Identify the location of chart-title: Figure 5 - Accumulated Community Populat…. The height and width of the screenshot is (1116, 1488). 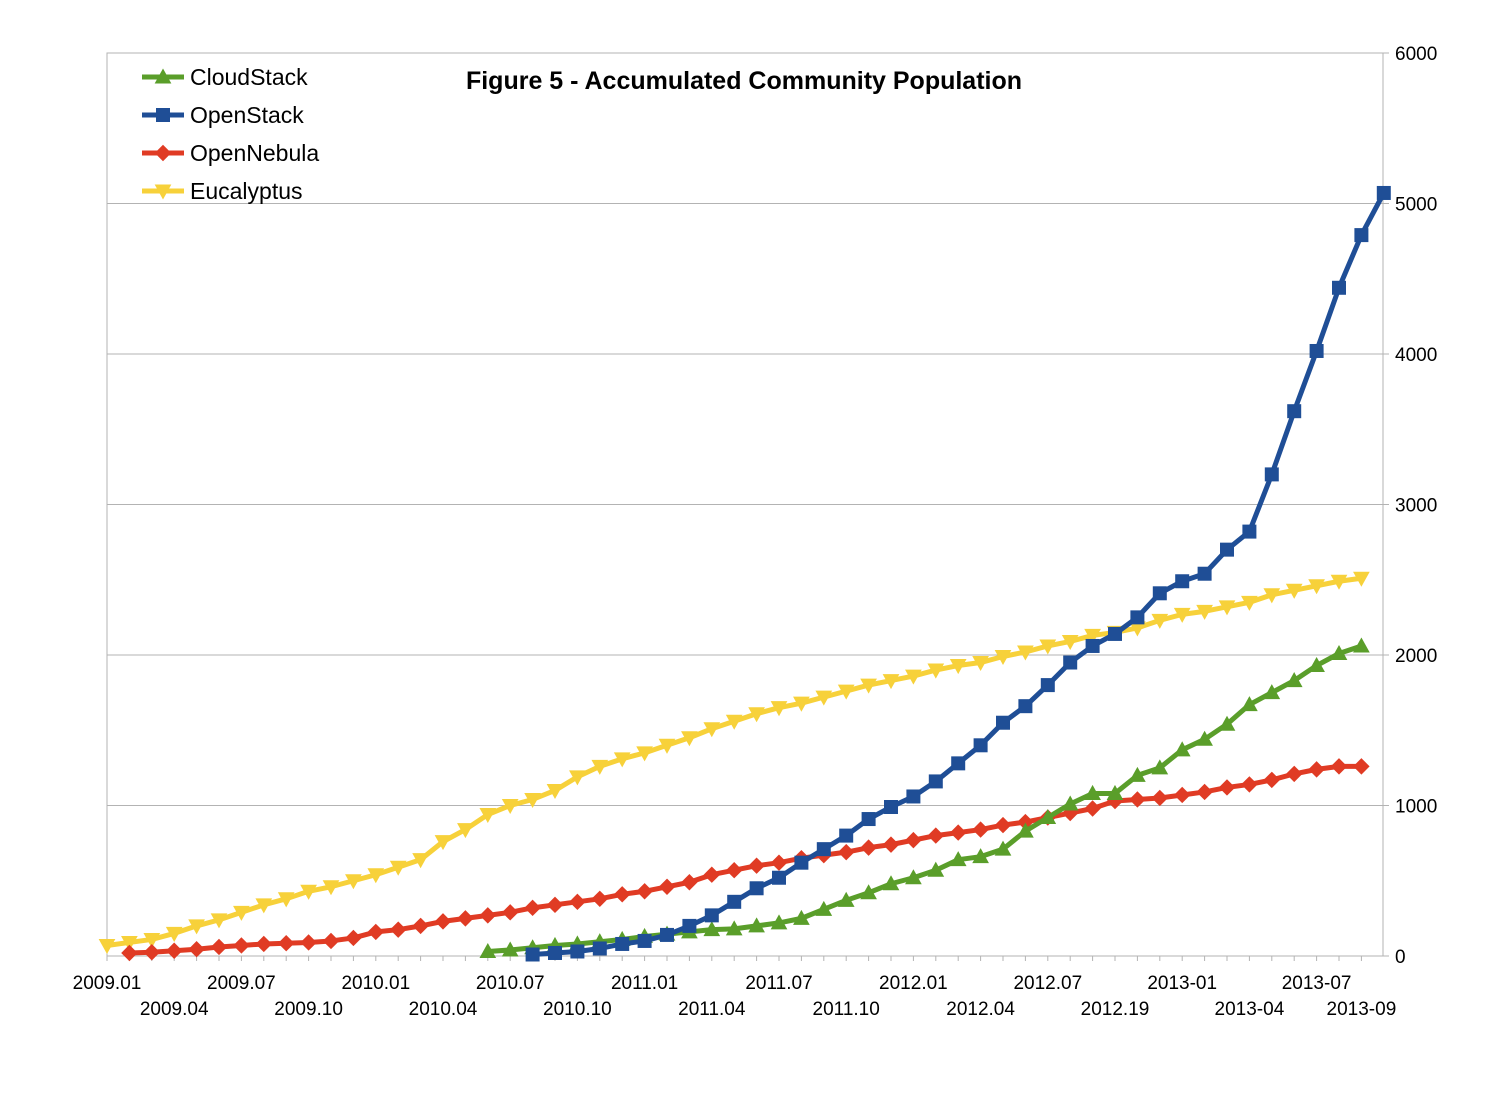
(744, 81).